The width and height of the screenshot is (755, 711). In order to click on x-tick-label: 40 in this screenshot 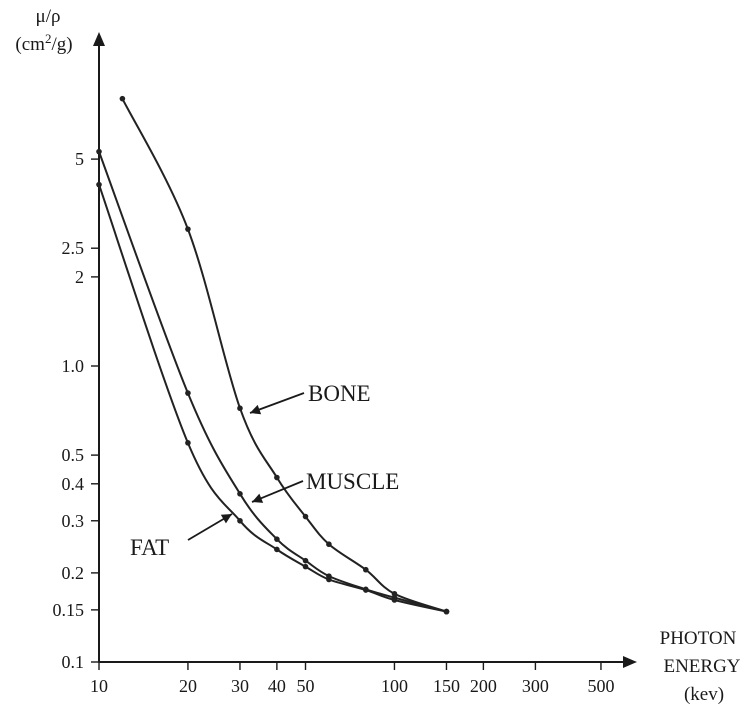, I will do `click(277, 686)`.